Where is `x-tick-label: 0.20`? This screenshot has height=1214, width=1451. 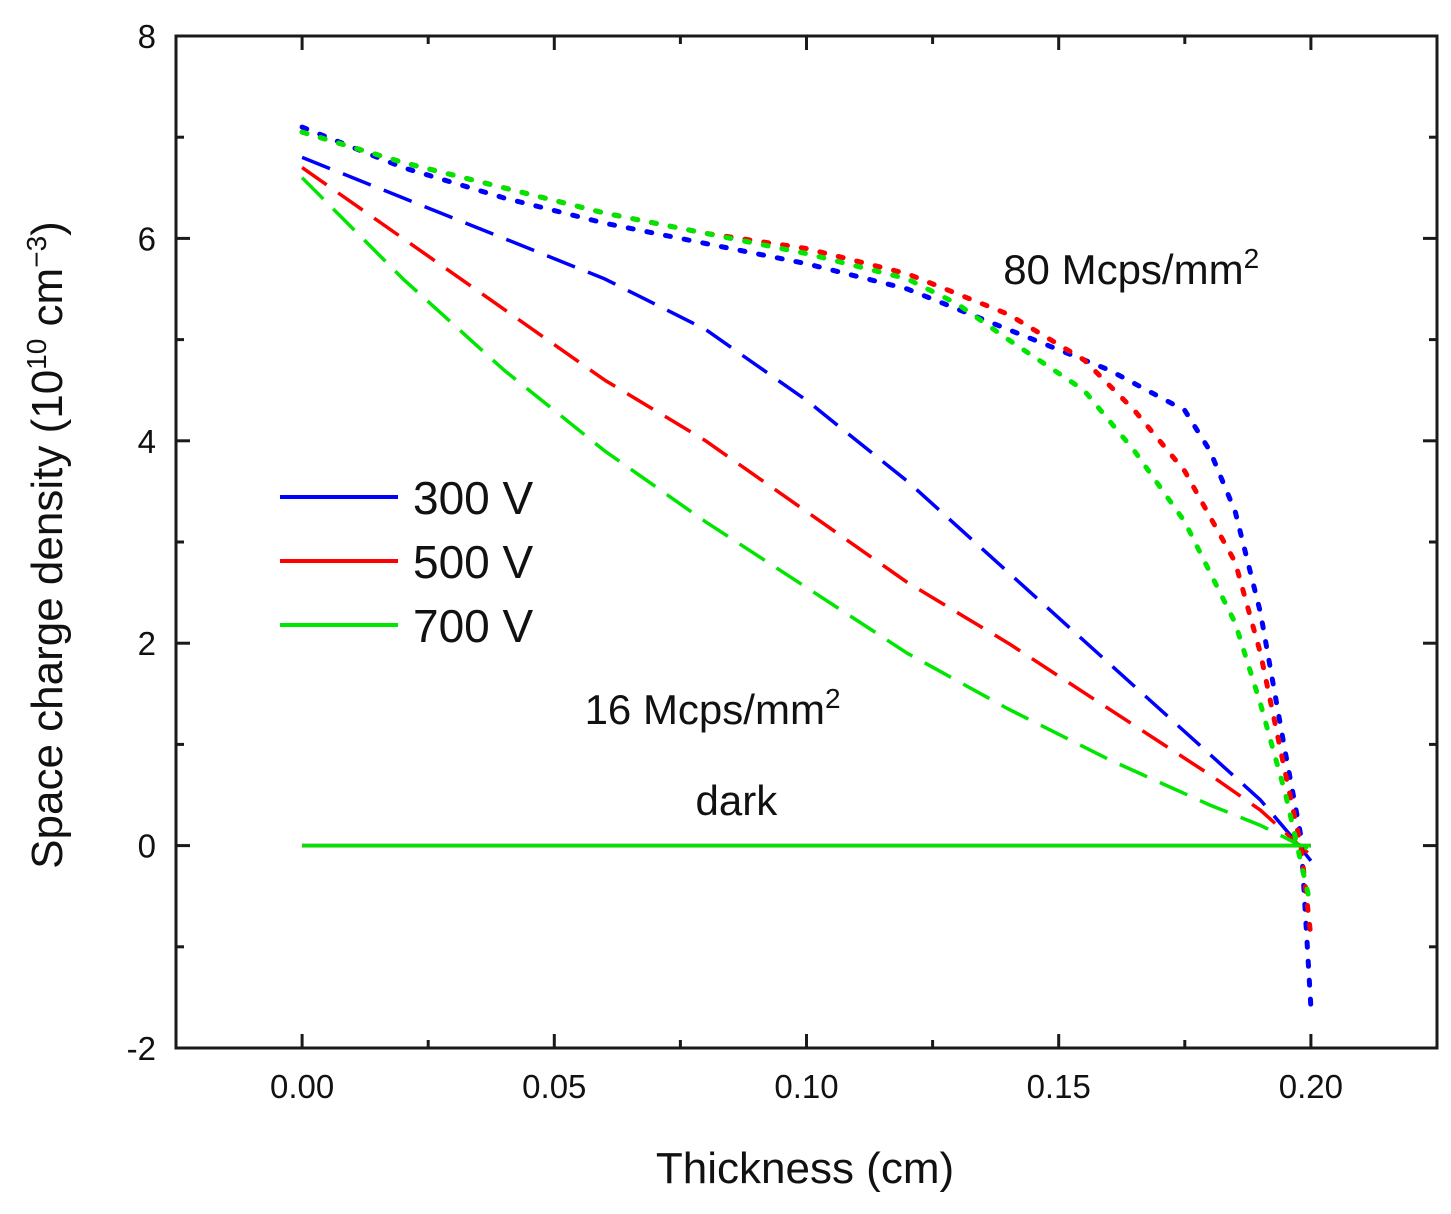 x-tick-label: 0.20 is located at coordinates (1311, 1086).